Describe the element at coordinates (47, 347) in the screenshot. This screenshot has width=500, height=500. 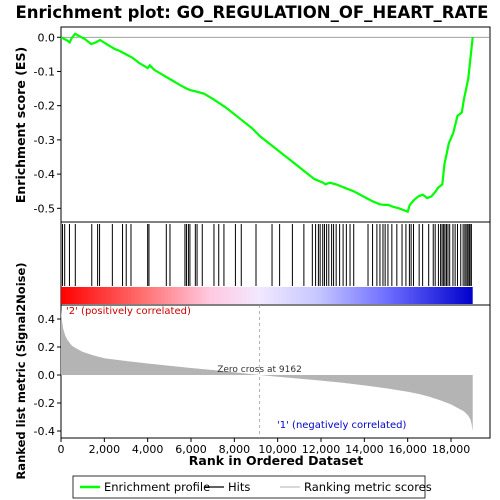
I see `metric-y-tick-label: 0.2` at that location.